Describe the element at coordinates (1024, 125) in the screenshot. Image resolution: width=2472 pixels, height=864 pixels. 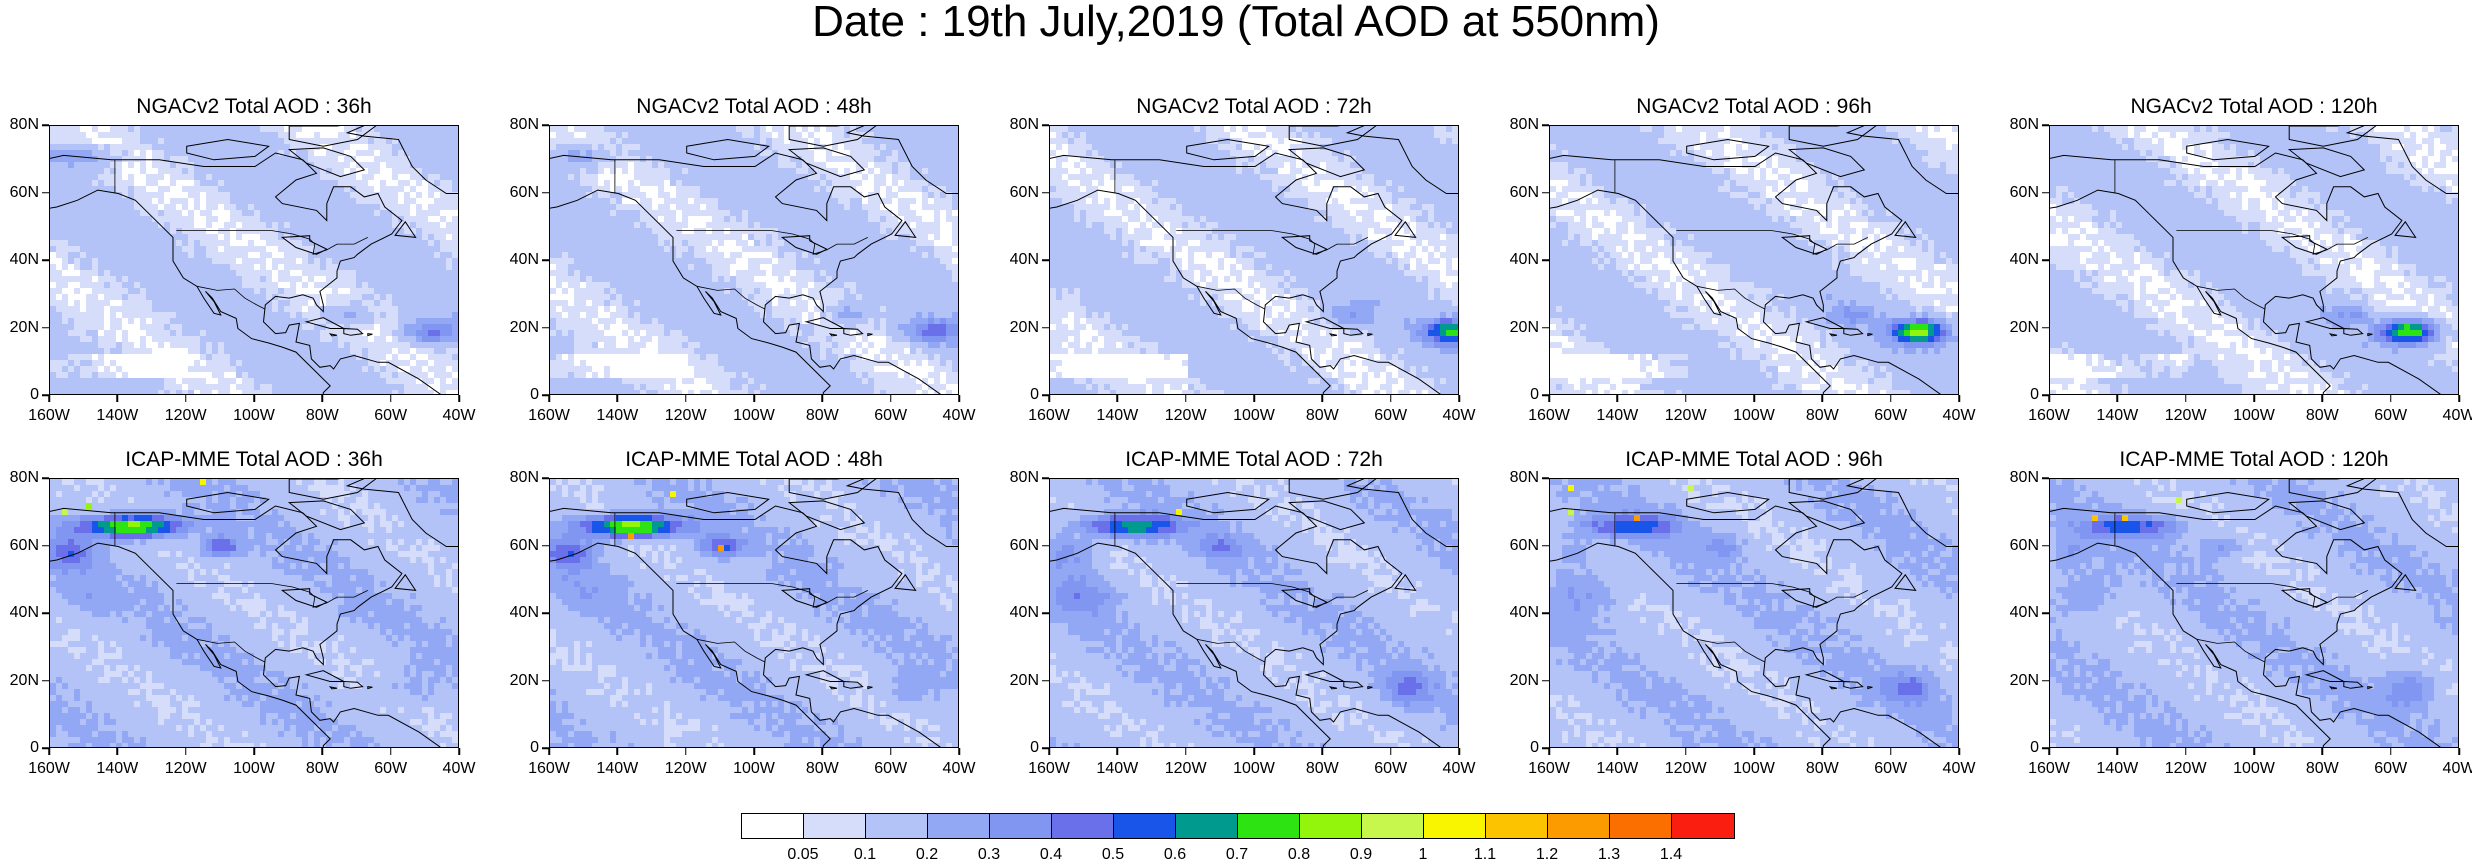
I see `lat-tick-label: 80N` at that location.